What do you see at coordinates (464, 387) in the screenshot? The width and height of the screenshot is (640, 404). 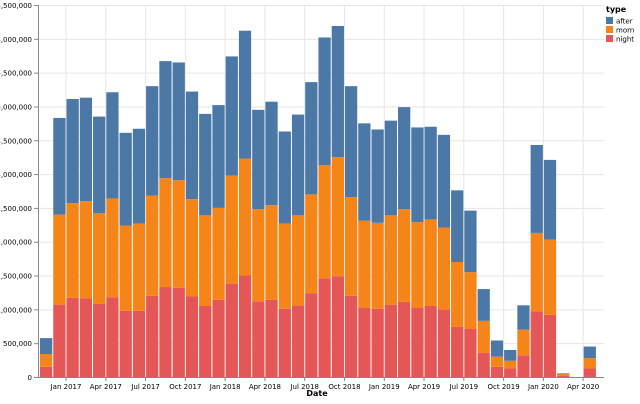 I see `x-tick-label: Jul 2019` at bounding box center [464, 387].